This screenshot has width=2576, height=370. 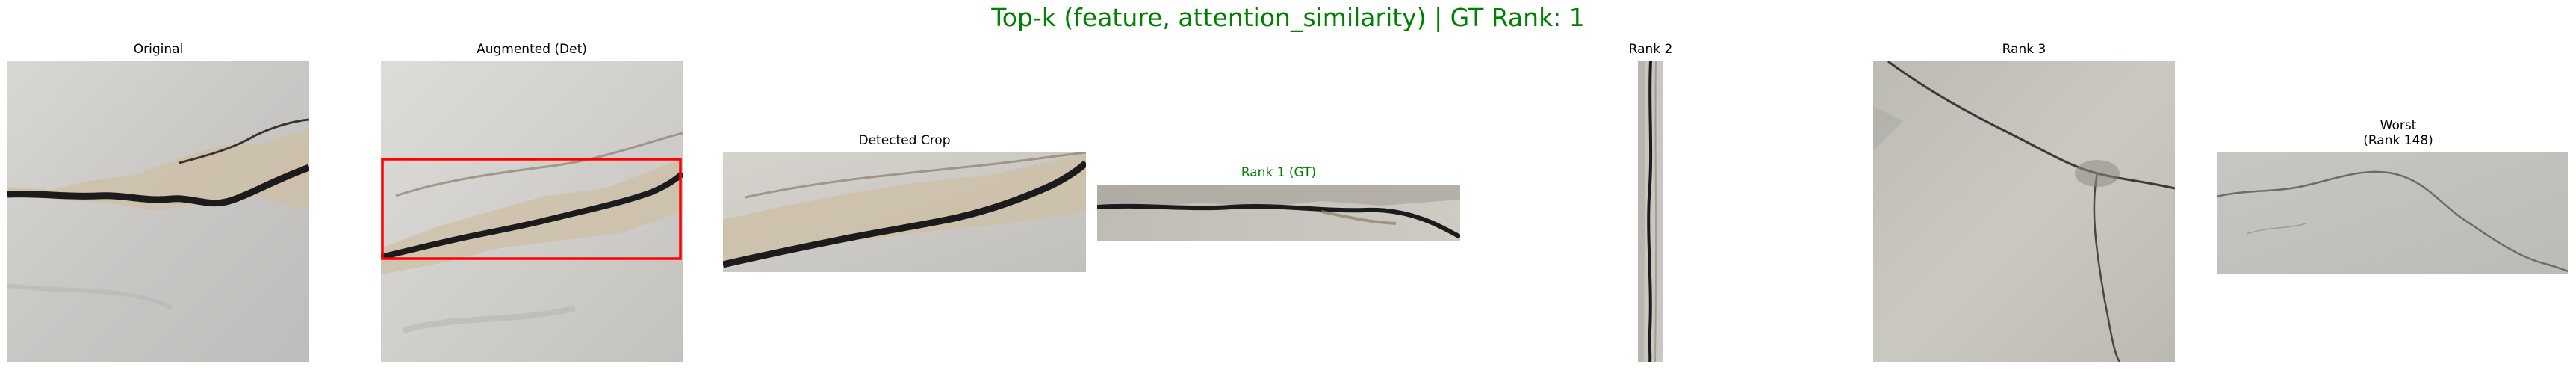 What do you see at coordinates (1651, 212) in the screenshot?
I see `rank-2-image` at bounding box center [1651, 212].